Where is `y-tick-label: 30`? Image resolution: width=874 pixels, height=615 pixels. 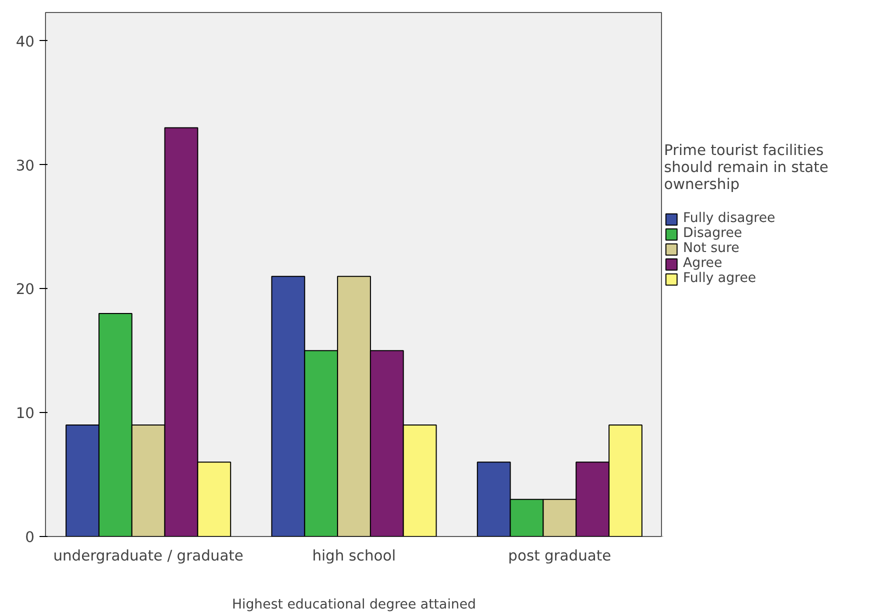 y-tick-label: 30 is located at coordinates (25, 165).